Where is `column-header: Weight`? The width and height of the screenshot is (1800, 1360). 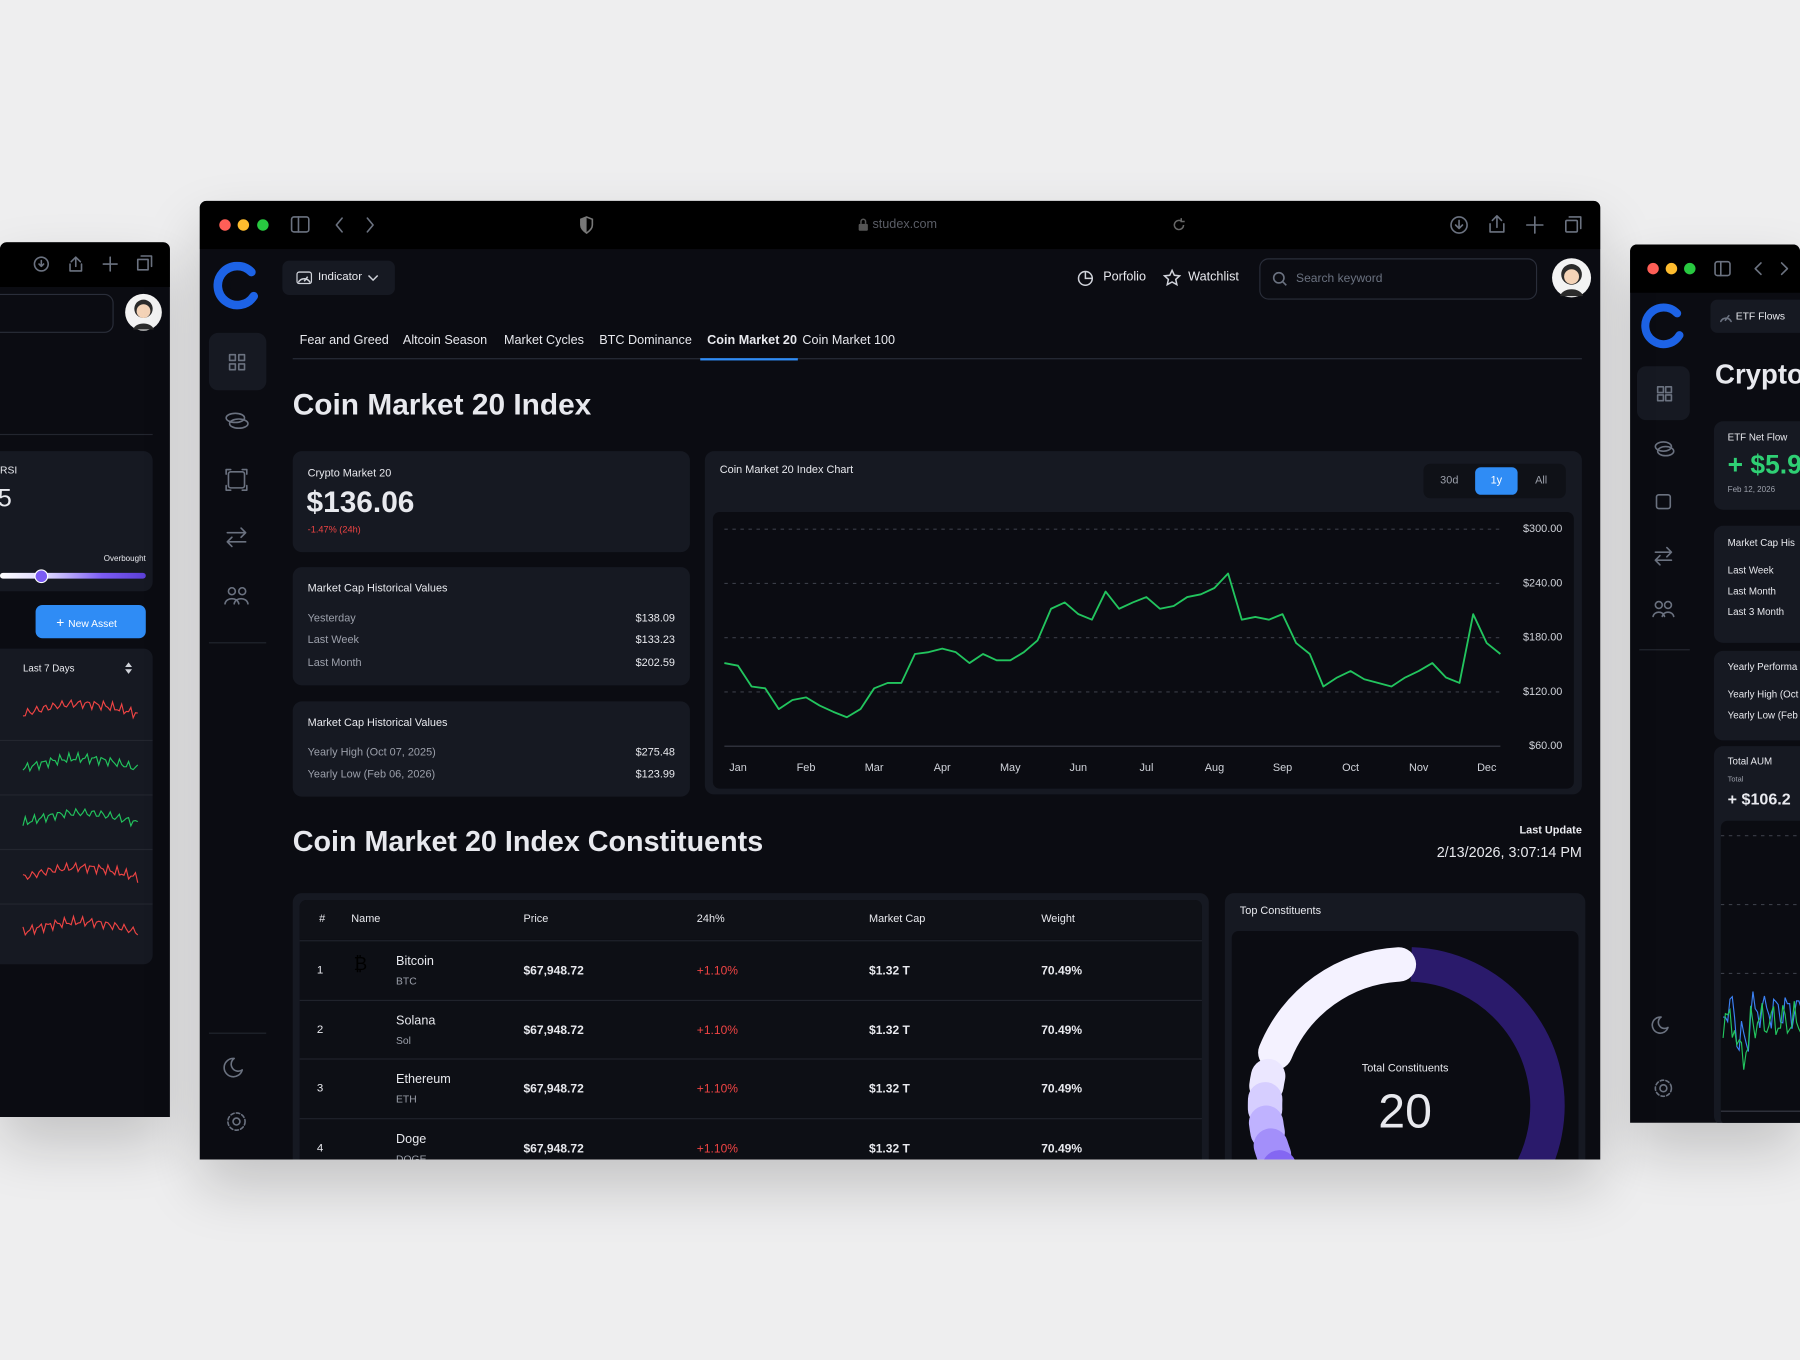
column-header: Weight is located at coordinates (1058, 919).